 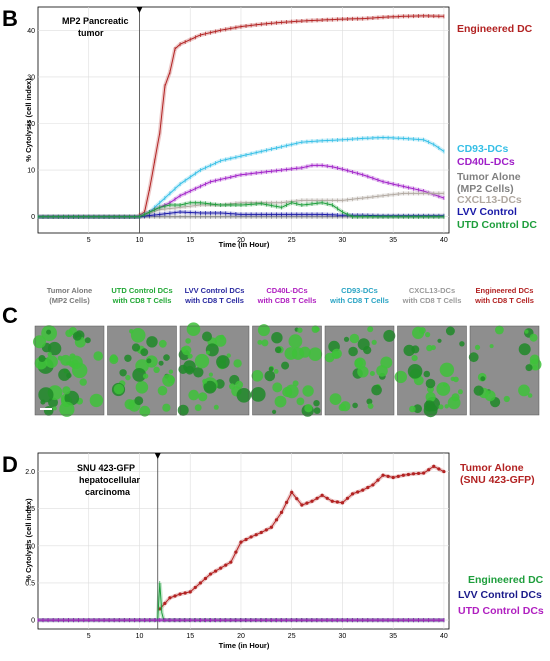 I want to click on panel-letter-c: C, so click(x=10, y=315).